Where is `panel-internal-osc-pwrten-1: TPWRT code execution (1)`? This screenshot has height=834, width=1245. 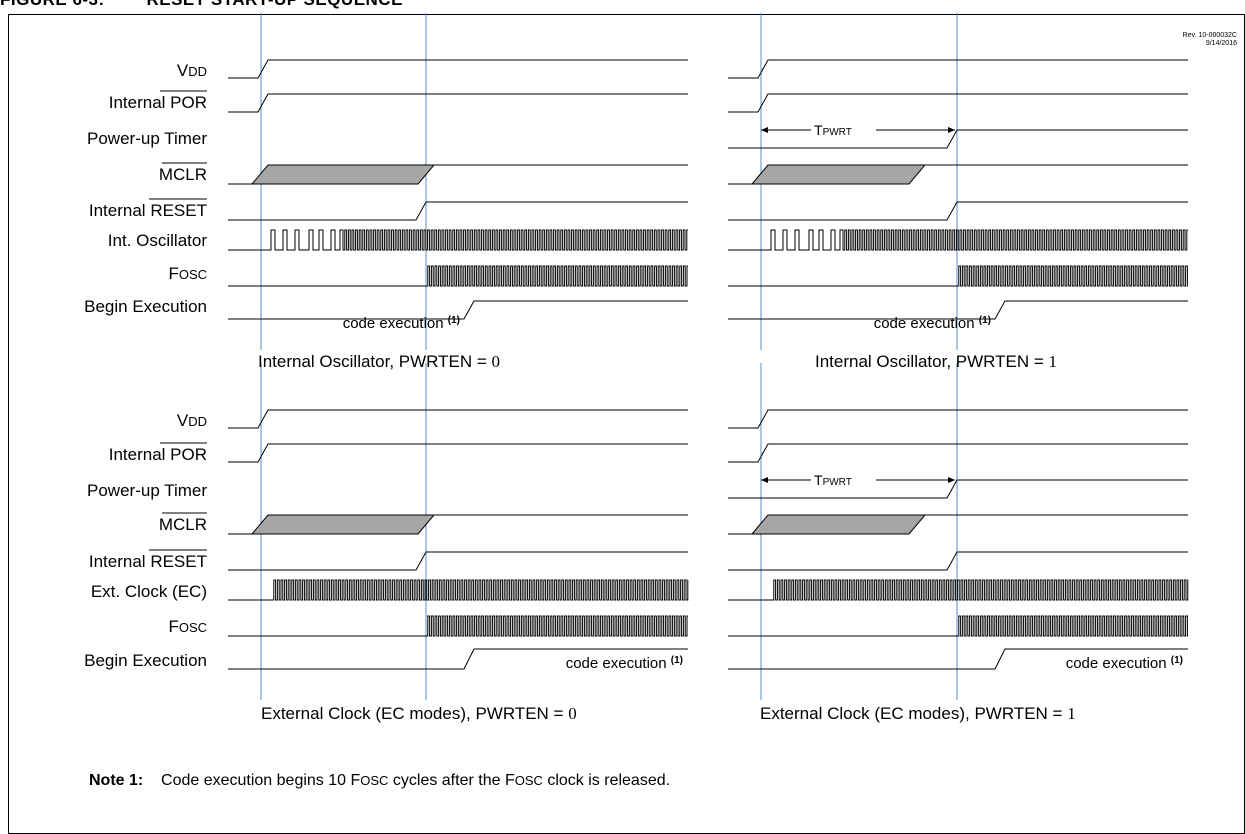
panel-internal-osc-pwrten-1: TPWRT code execution (1) is located at coordinates (958, 181).